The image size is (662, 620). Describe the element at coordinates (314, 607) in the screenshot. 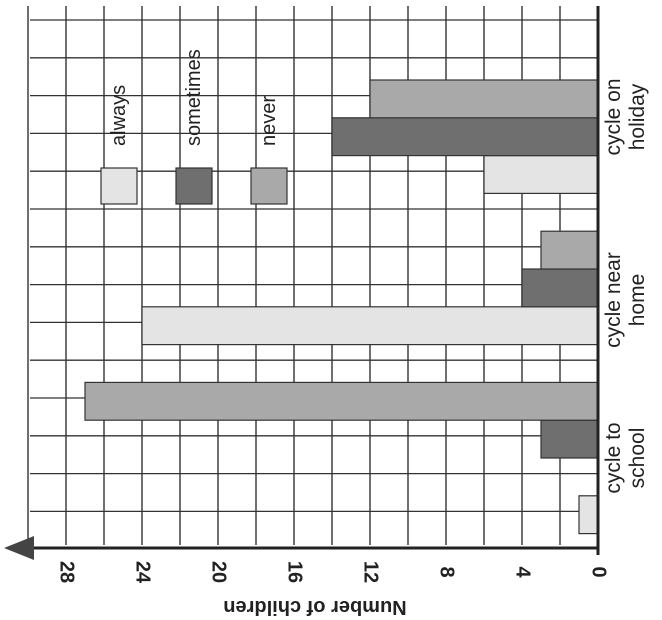

I see `axis-title: Number of children` at that location.